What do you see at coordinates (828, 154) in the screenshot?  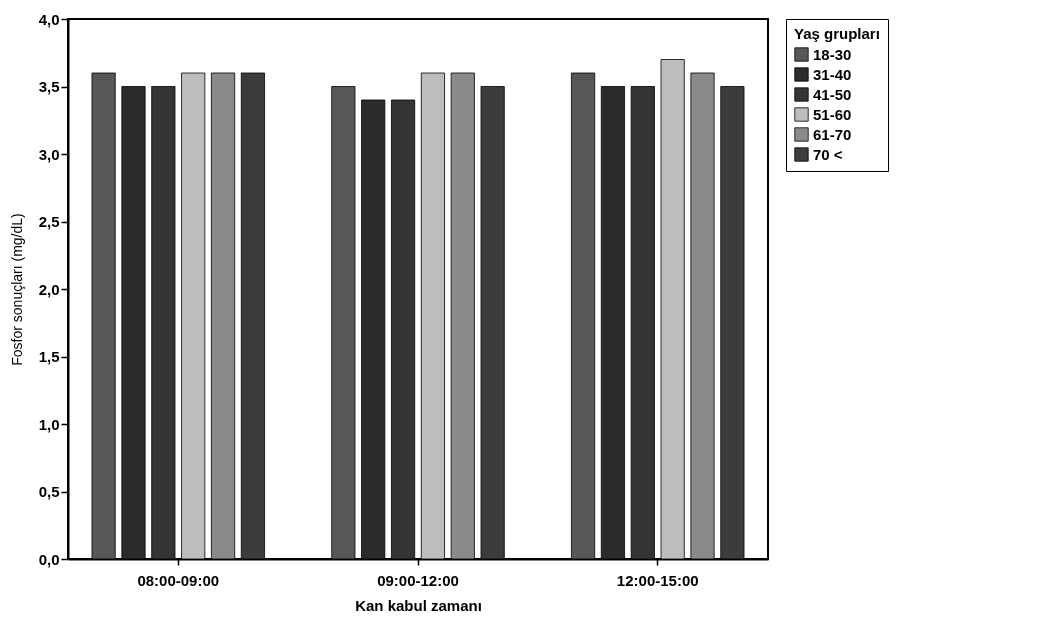 I see `legend-label: 70 <` at bounding box center [828, 154].